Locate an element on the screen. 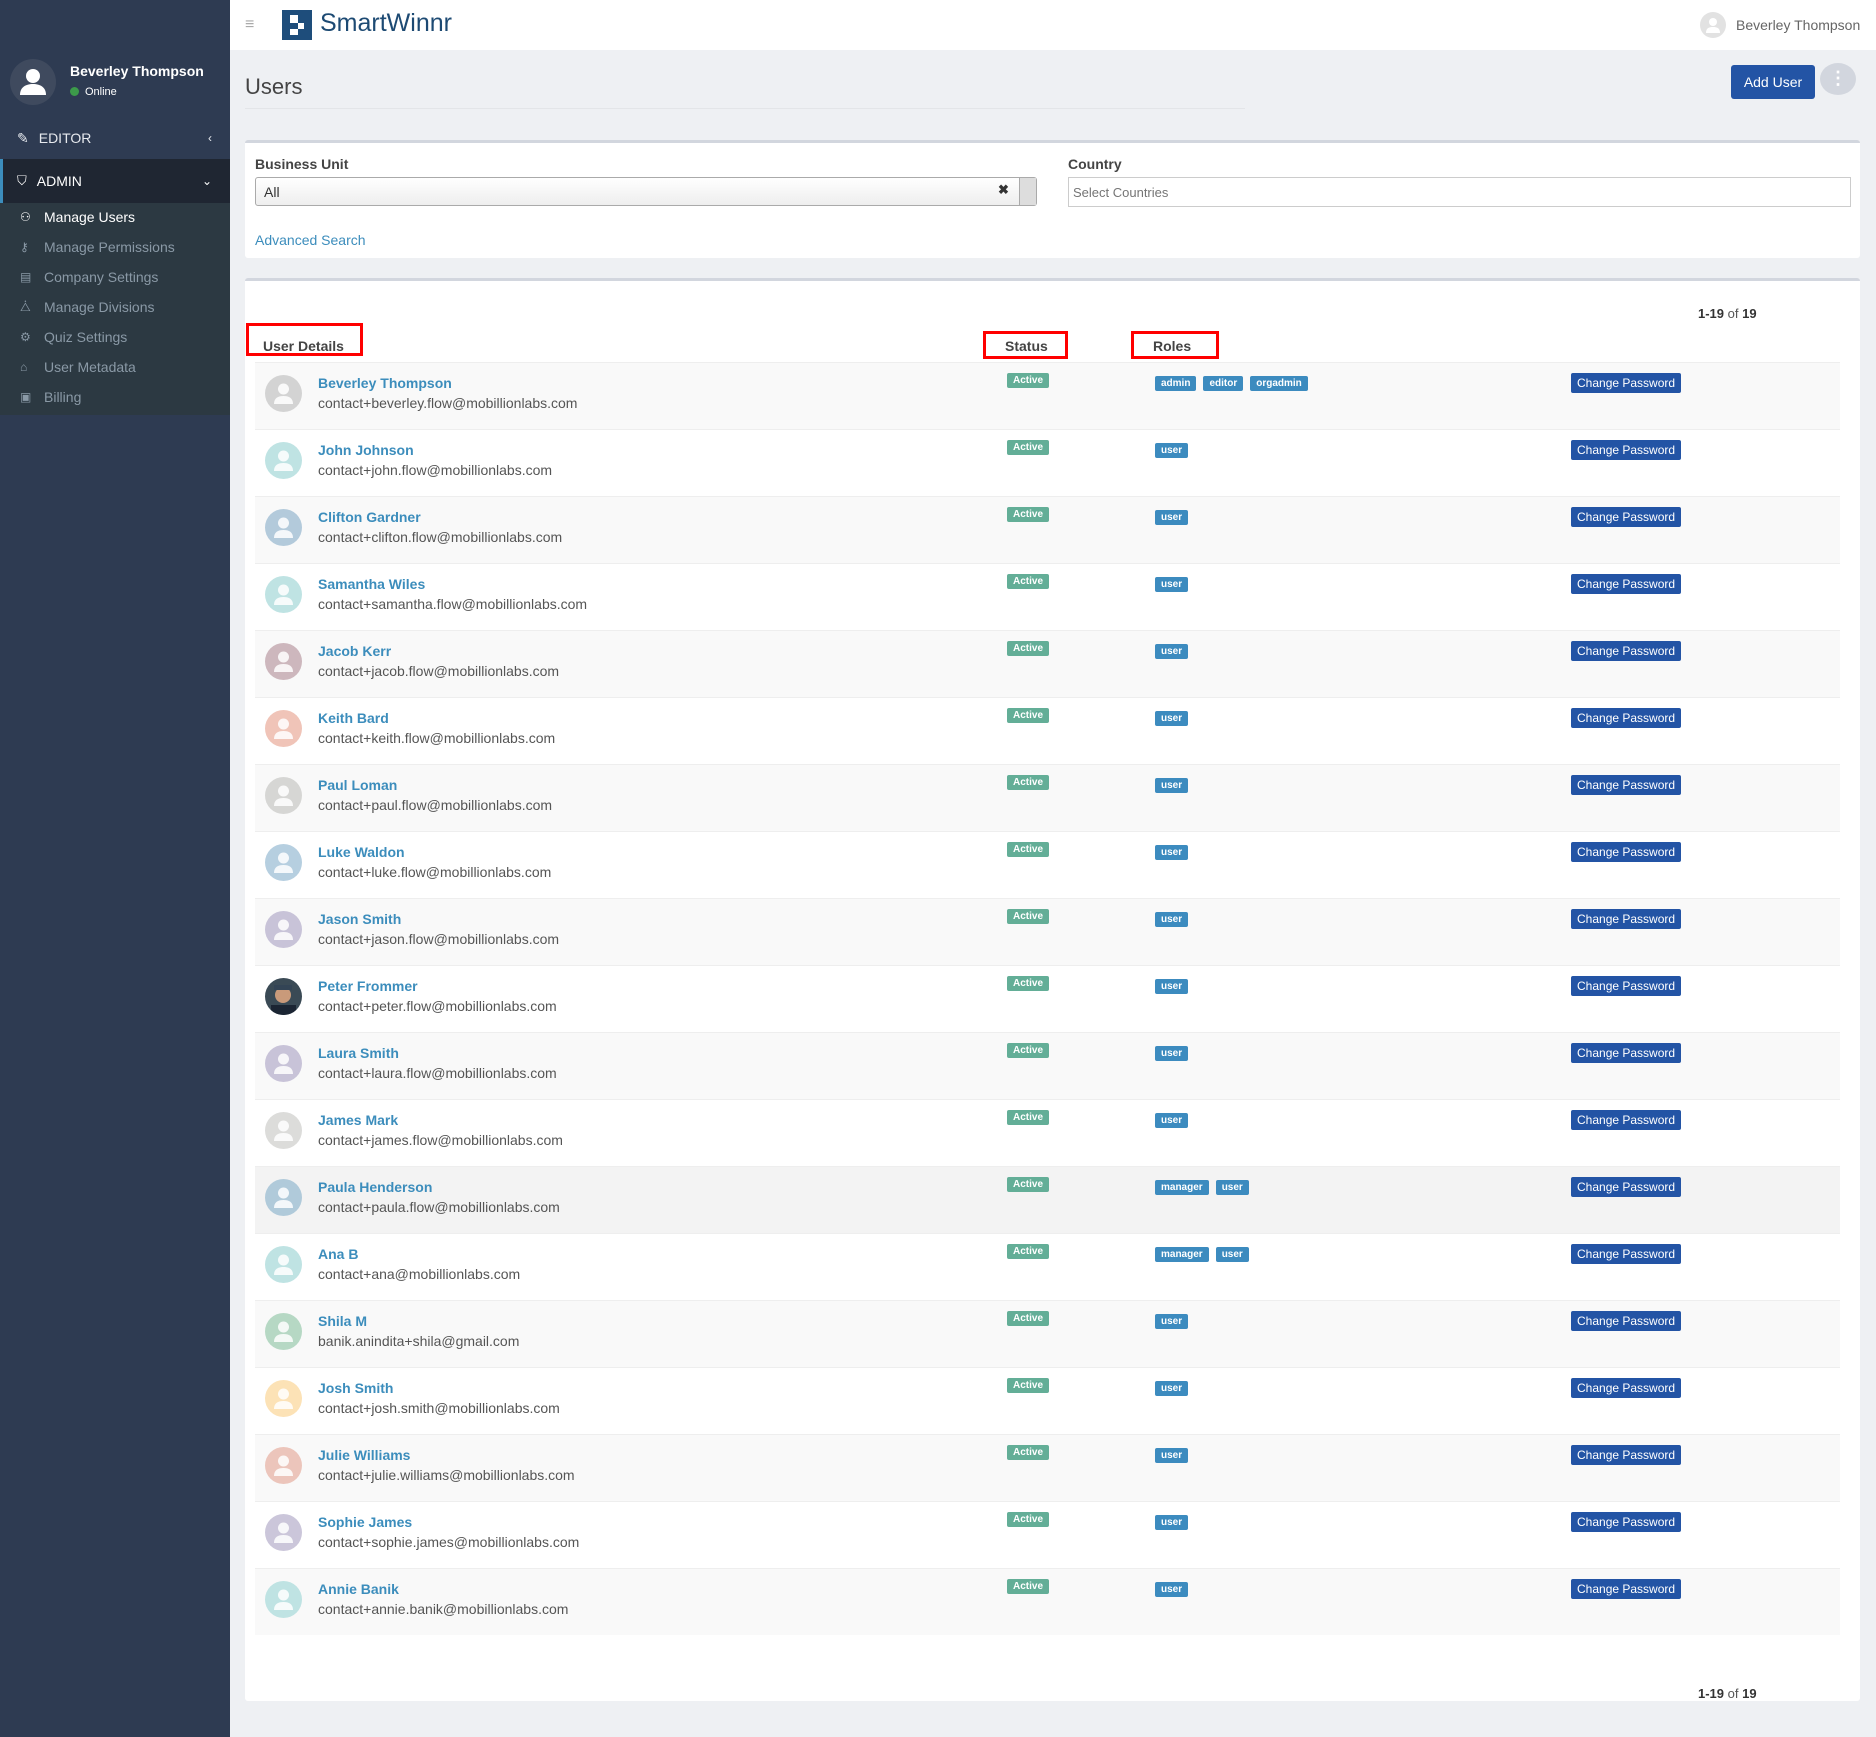 Image resolution: width=1876 pixels, height=1737 pixels. smartwinnr-logo-icon is located at coordinates (297, 25).